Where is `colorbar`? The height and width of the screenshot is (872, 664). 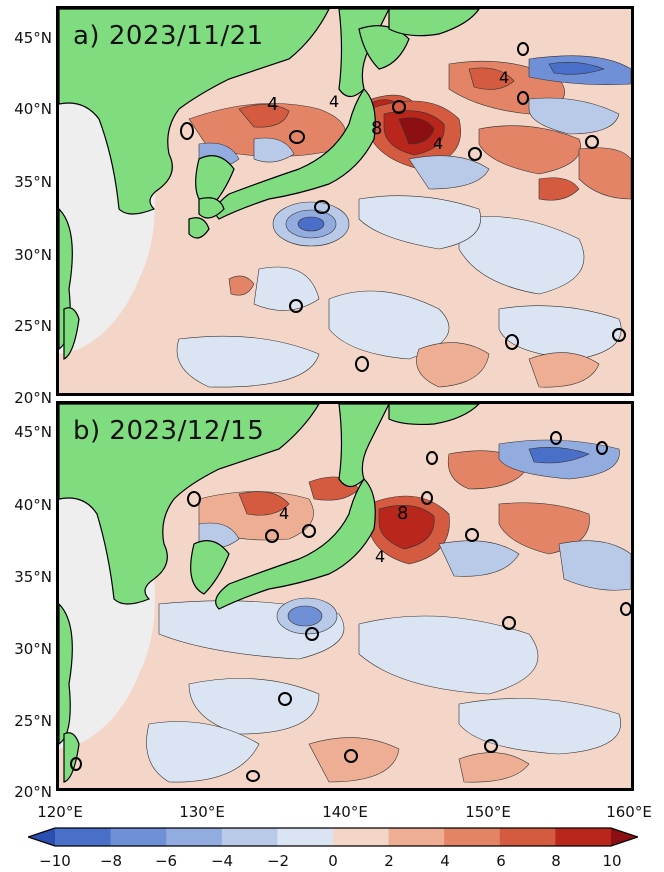
colorbar is located at coordinates (333, 837).